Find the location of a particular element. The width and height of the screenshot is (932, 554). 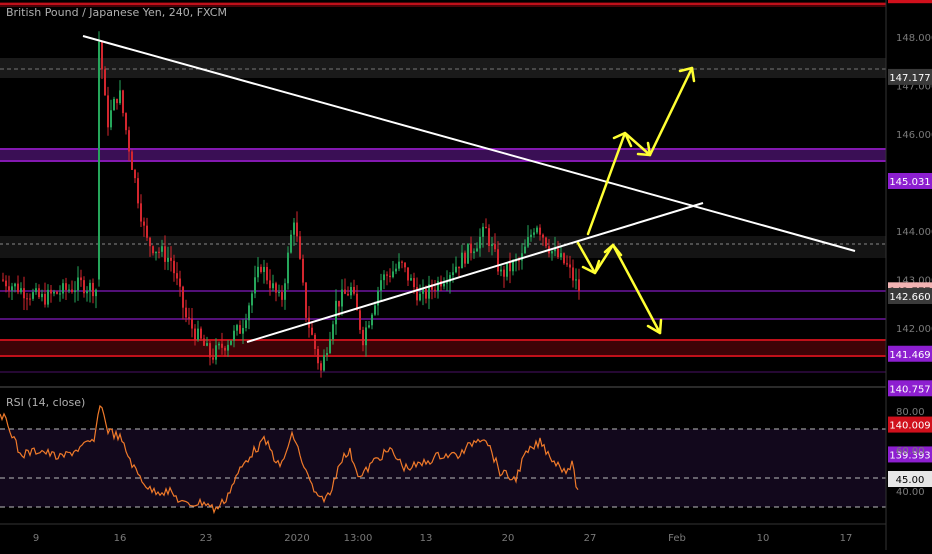

price-label-text: 141.469 is located at coordinates (909, 355).